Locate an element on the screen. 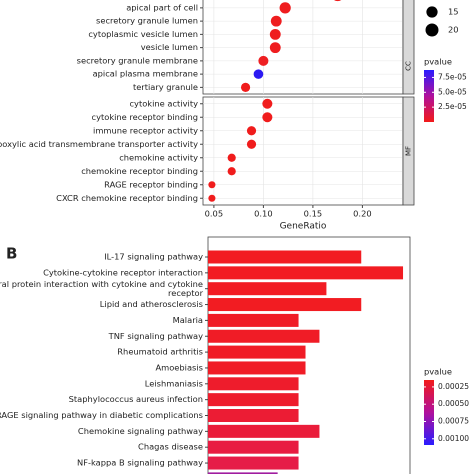 The image size is (474, 474). facet-label: CC is located at coordinates (409, 66).